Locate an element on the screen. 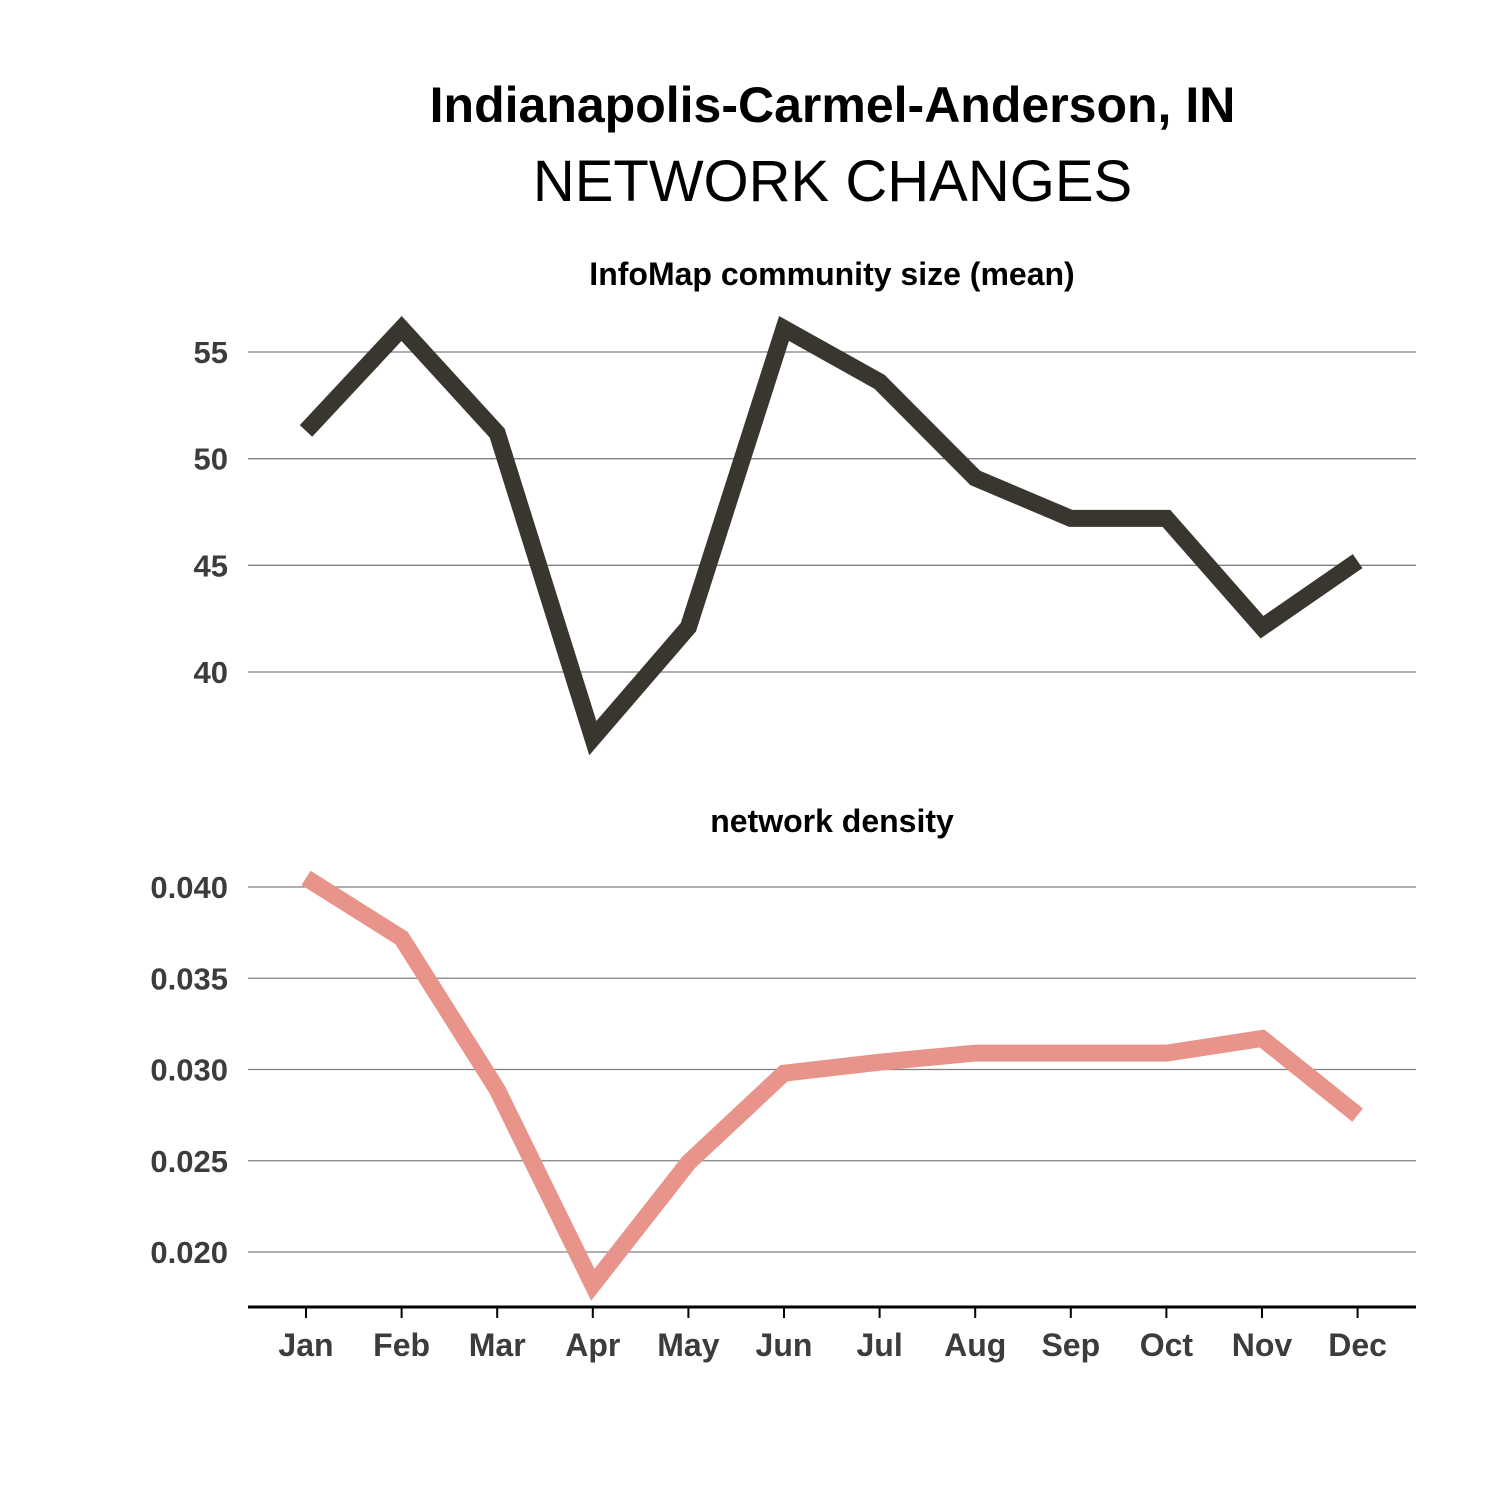 This screenshot has height=1500, width=1500. x-tick-label: Feb is located at coordinates (401, 1345).